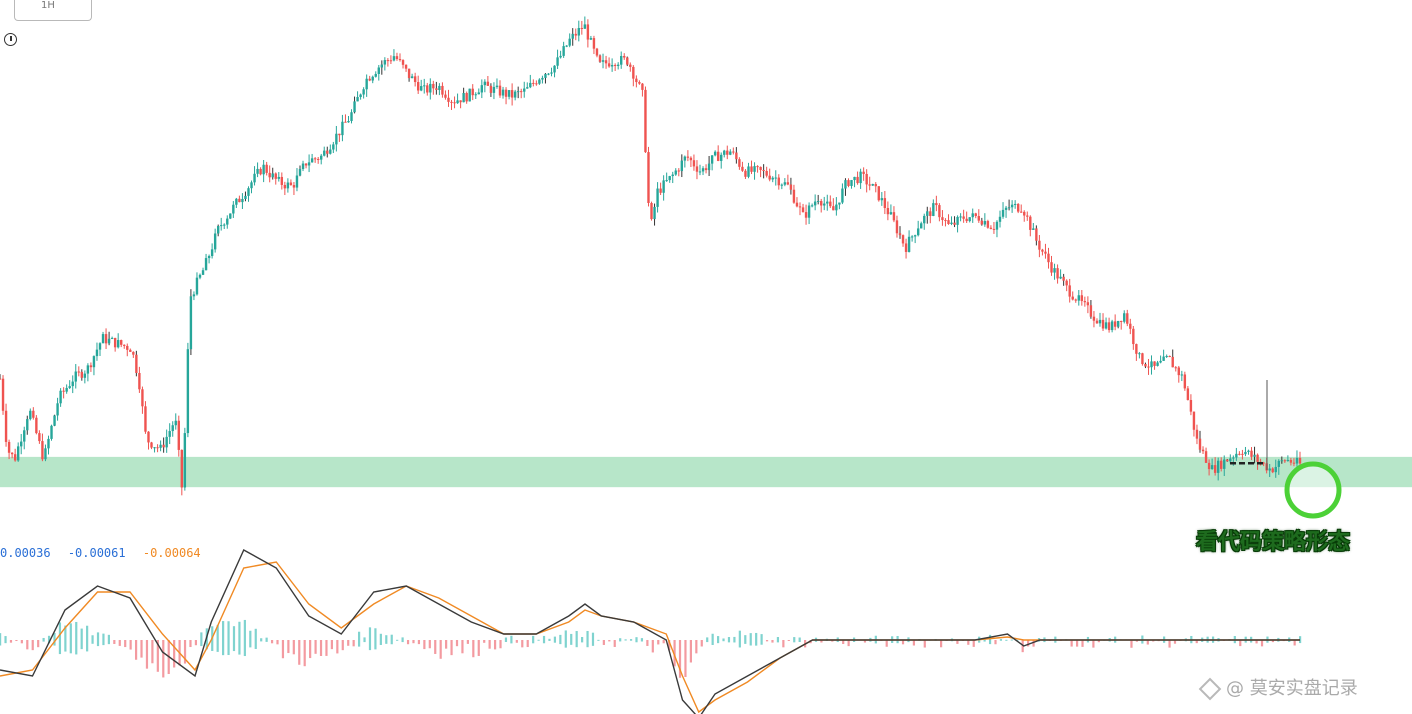  I want to click on timeframe-label: 1H, so click(48, 5).